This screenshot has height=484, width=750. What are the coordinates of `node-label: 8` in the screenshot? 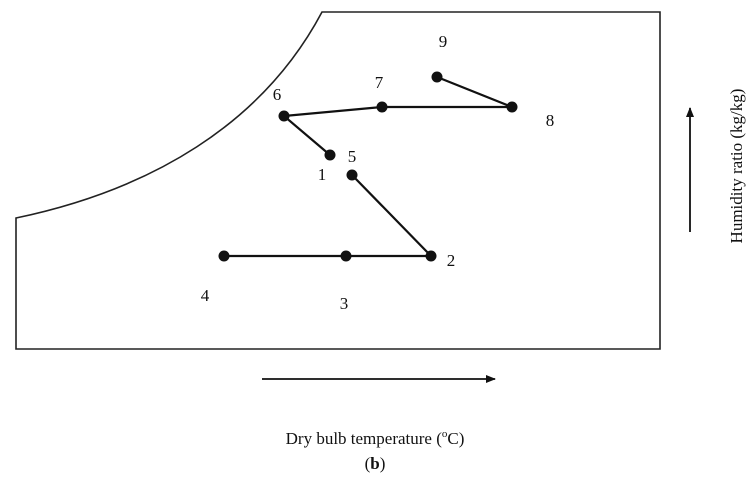 It's located at (550, 120).